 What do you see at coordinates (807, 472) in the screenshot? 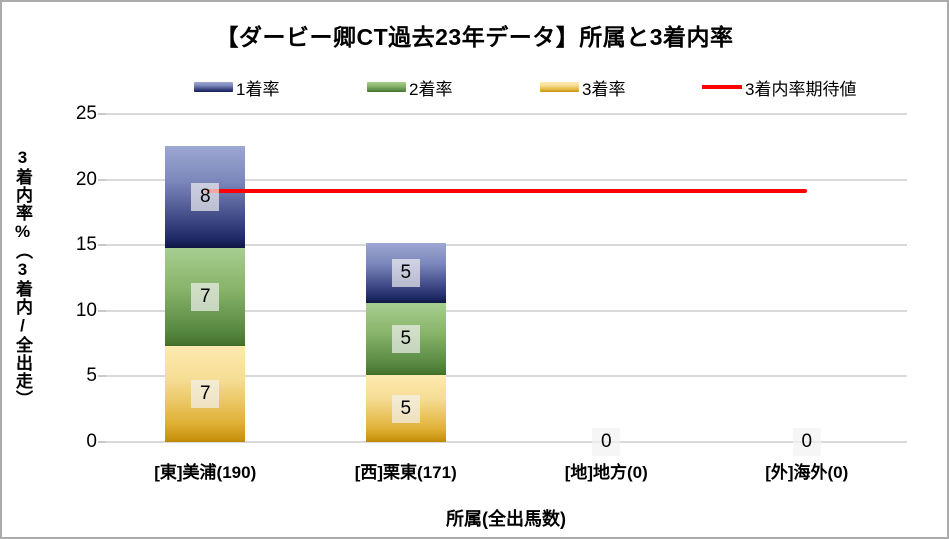
I see `x-category-label: [外]海外(0)` at bounding box center [807, 472].